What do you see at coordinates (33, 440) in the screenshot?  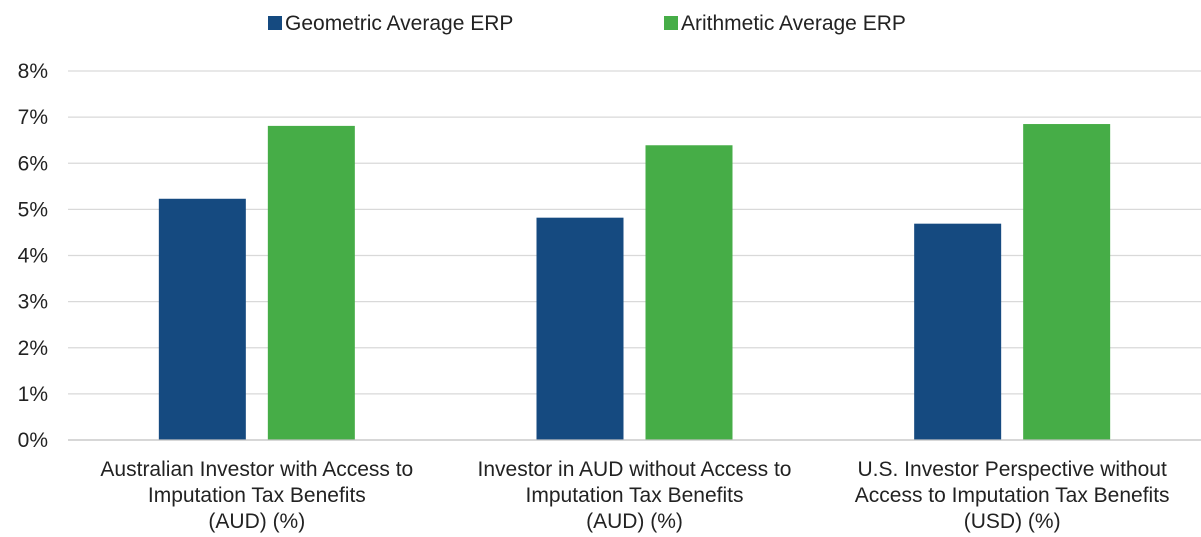 I see `y-tick-label: 0%` at bounding box center [33, 440].